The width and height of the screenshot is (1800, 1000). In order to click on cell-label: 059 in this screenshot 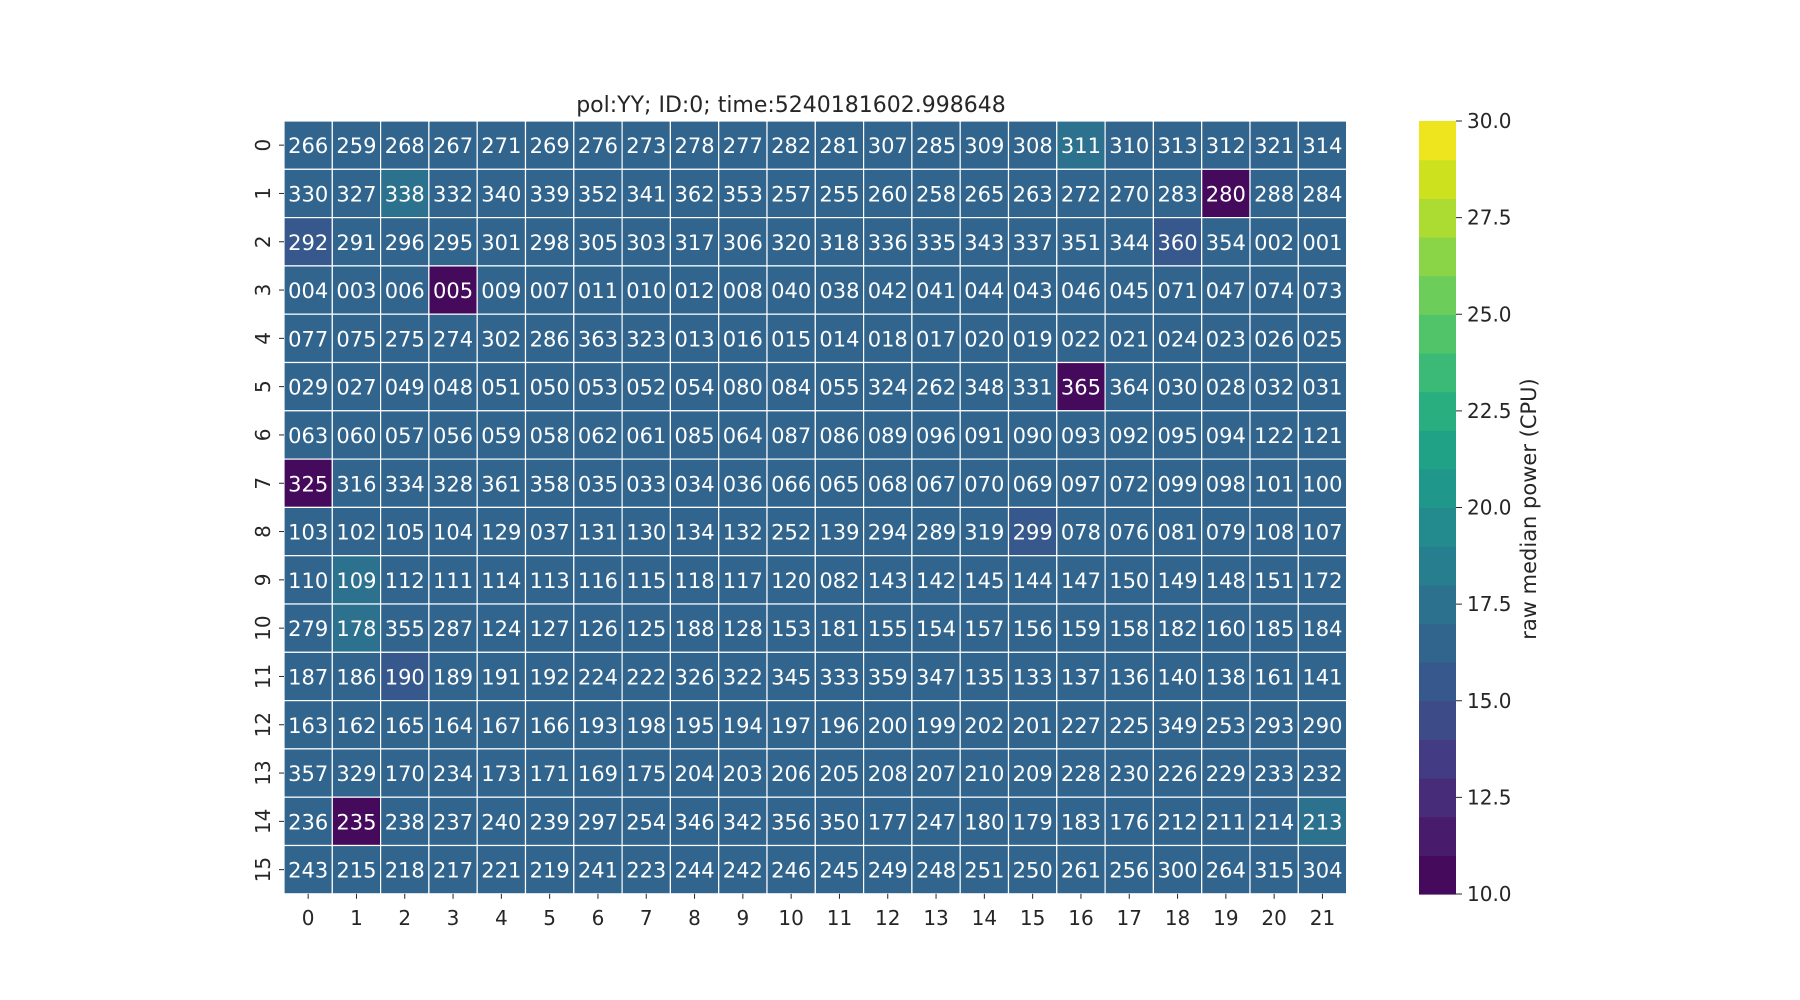, I will do `click(501, 436)`.